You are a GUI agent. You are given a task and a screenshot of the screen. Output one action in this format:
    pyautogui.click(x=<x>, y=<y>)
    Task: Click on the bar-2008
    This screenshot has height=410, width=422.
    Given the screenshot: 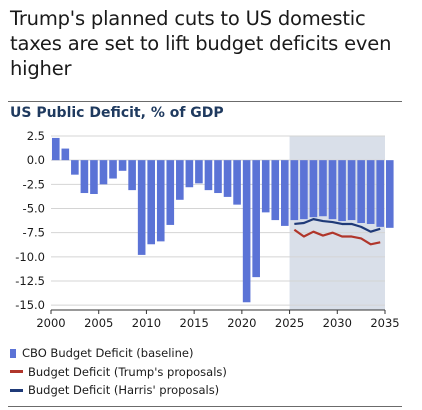 What is the action you would take?
    pyautogui.click(x=132, y=175)
    